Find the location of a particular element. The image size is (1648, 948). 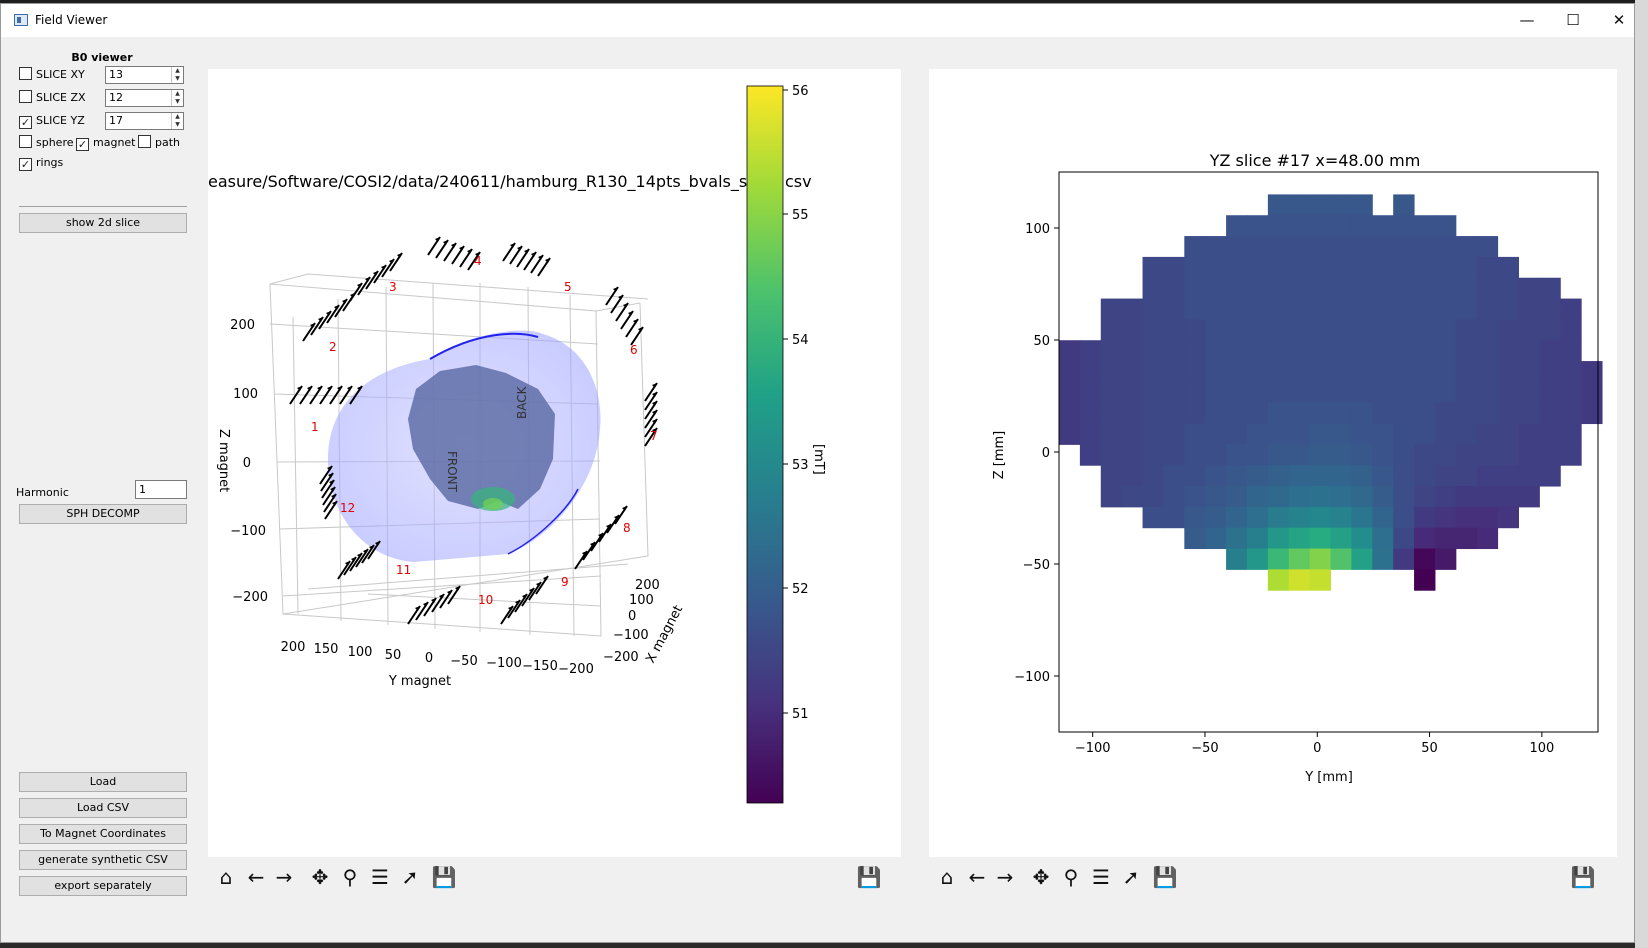

ring-number: 4 is located at coordinates (478, 261).